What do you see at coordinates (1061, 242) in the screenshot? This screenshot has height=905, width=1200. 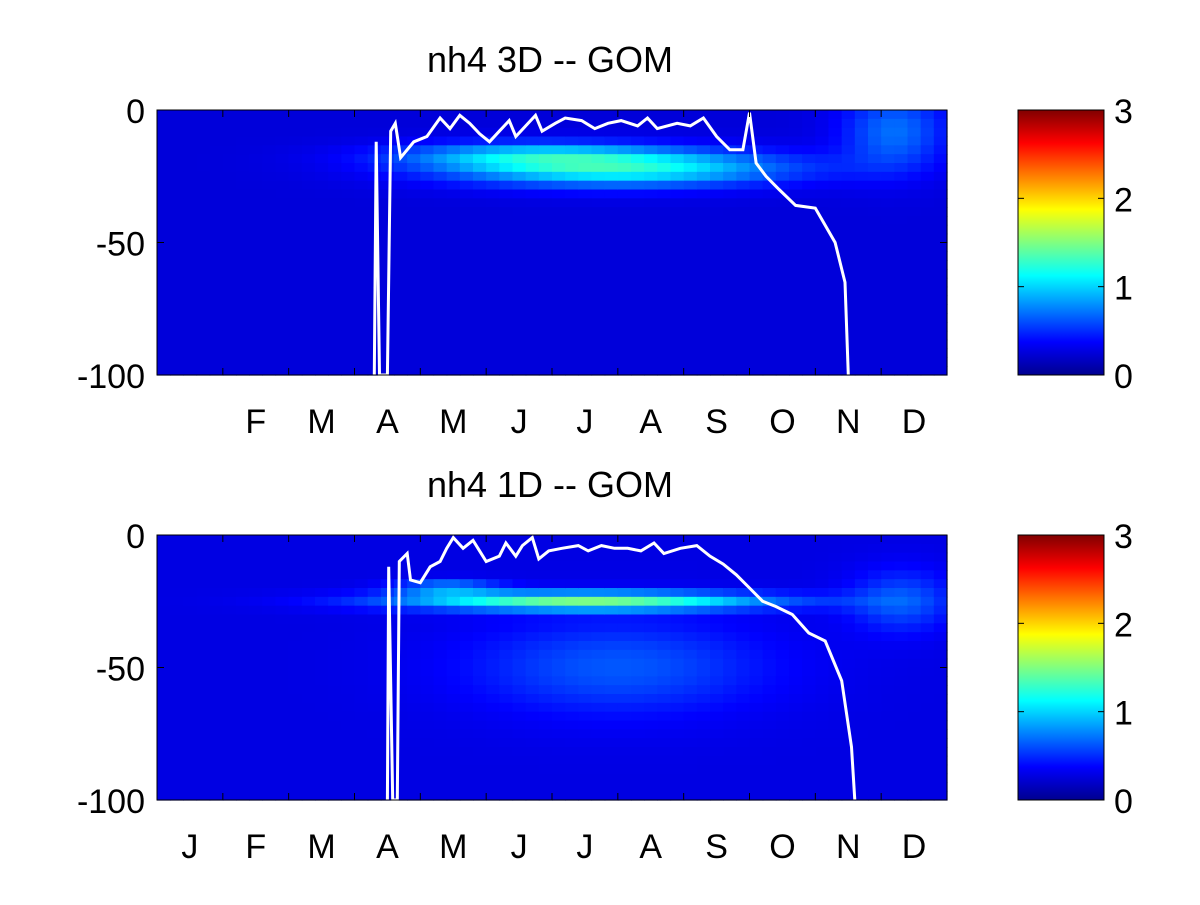 I see `panel-1-colorbar-gradient` at bounding box center [1061, 242].